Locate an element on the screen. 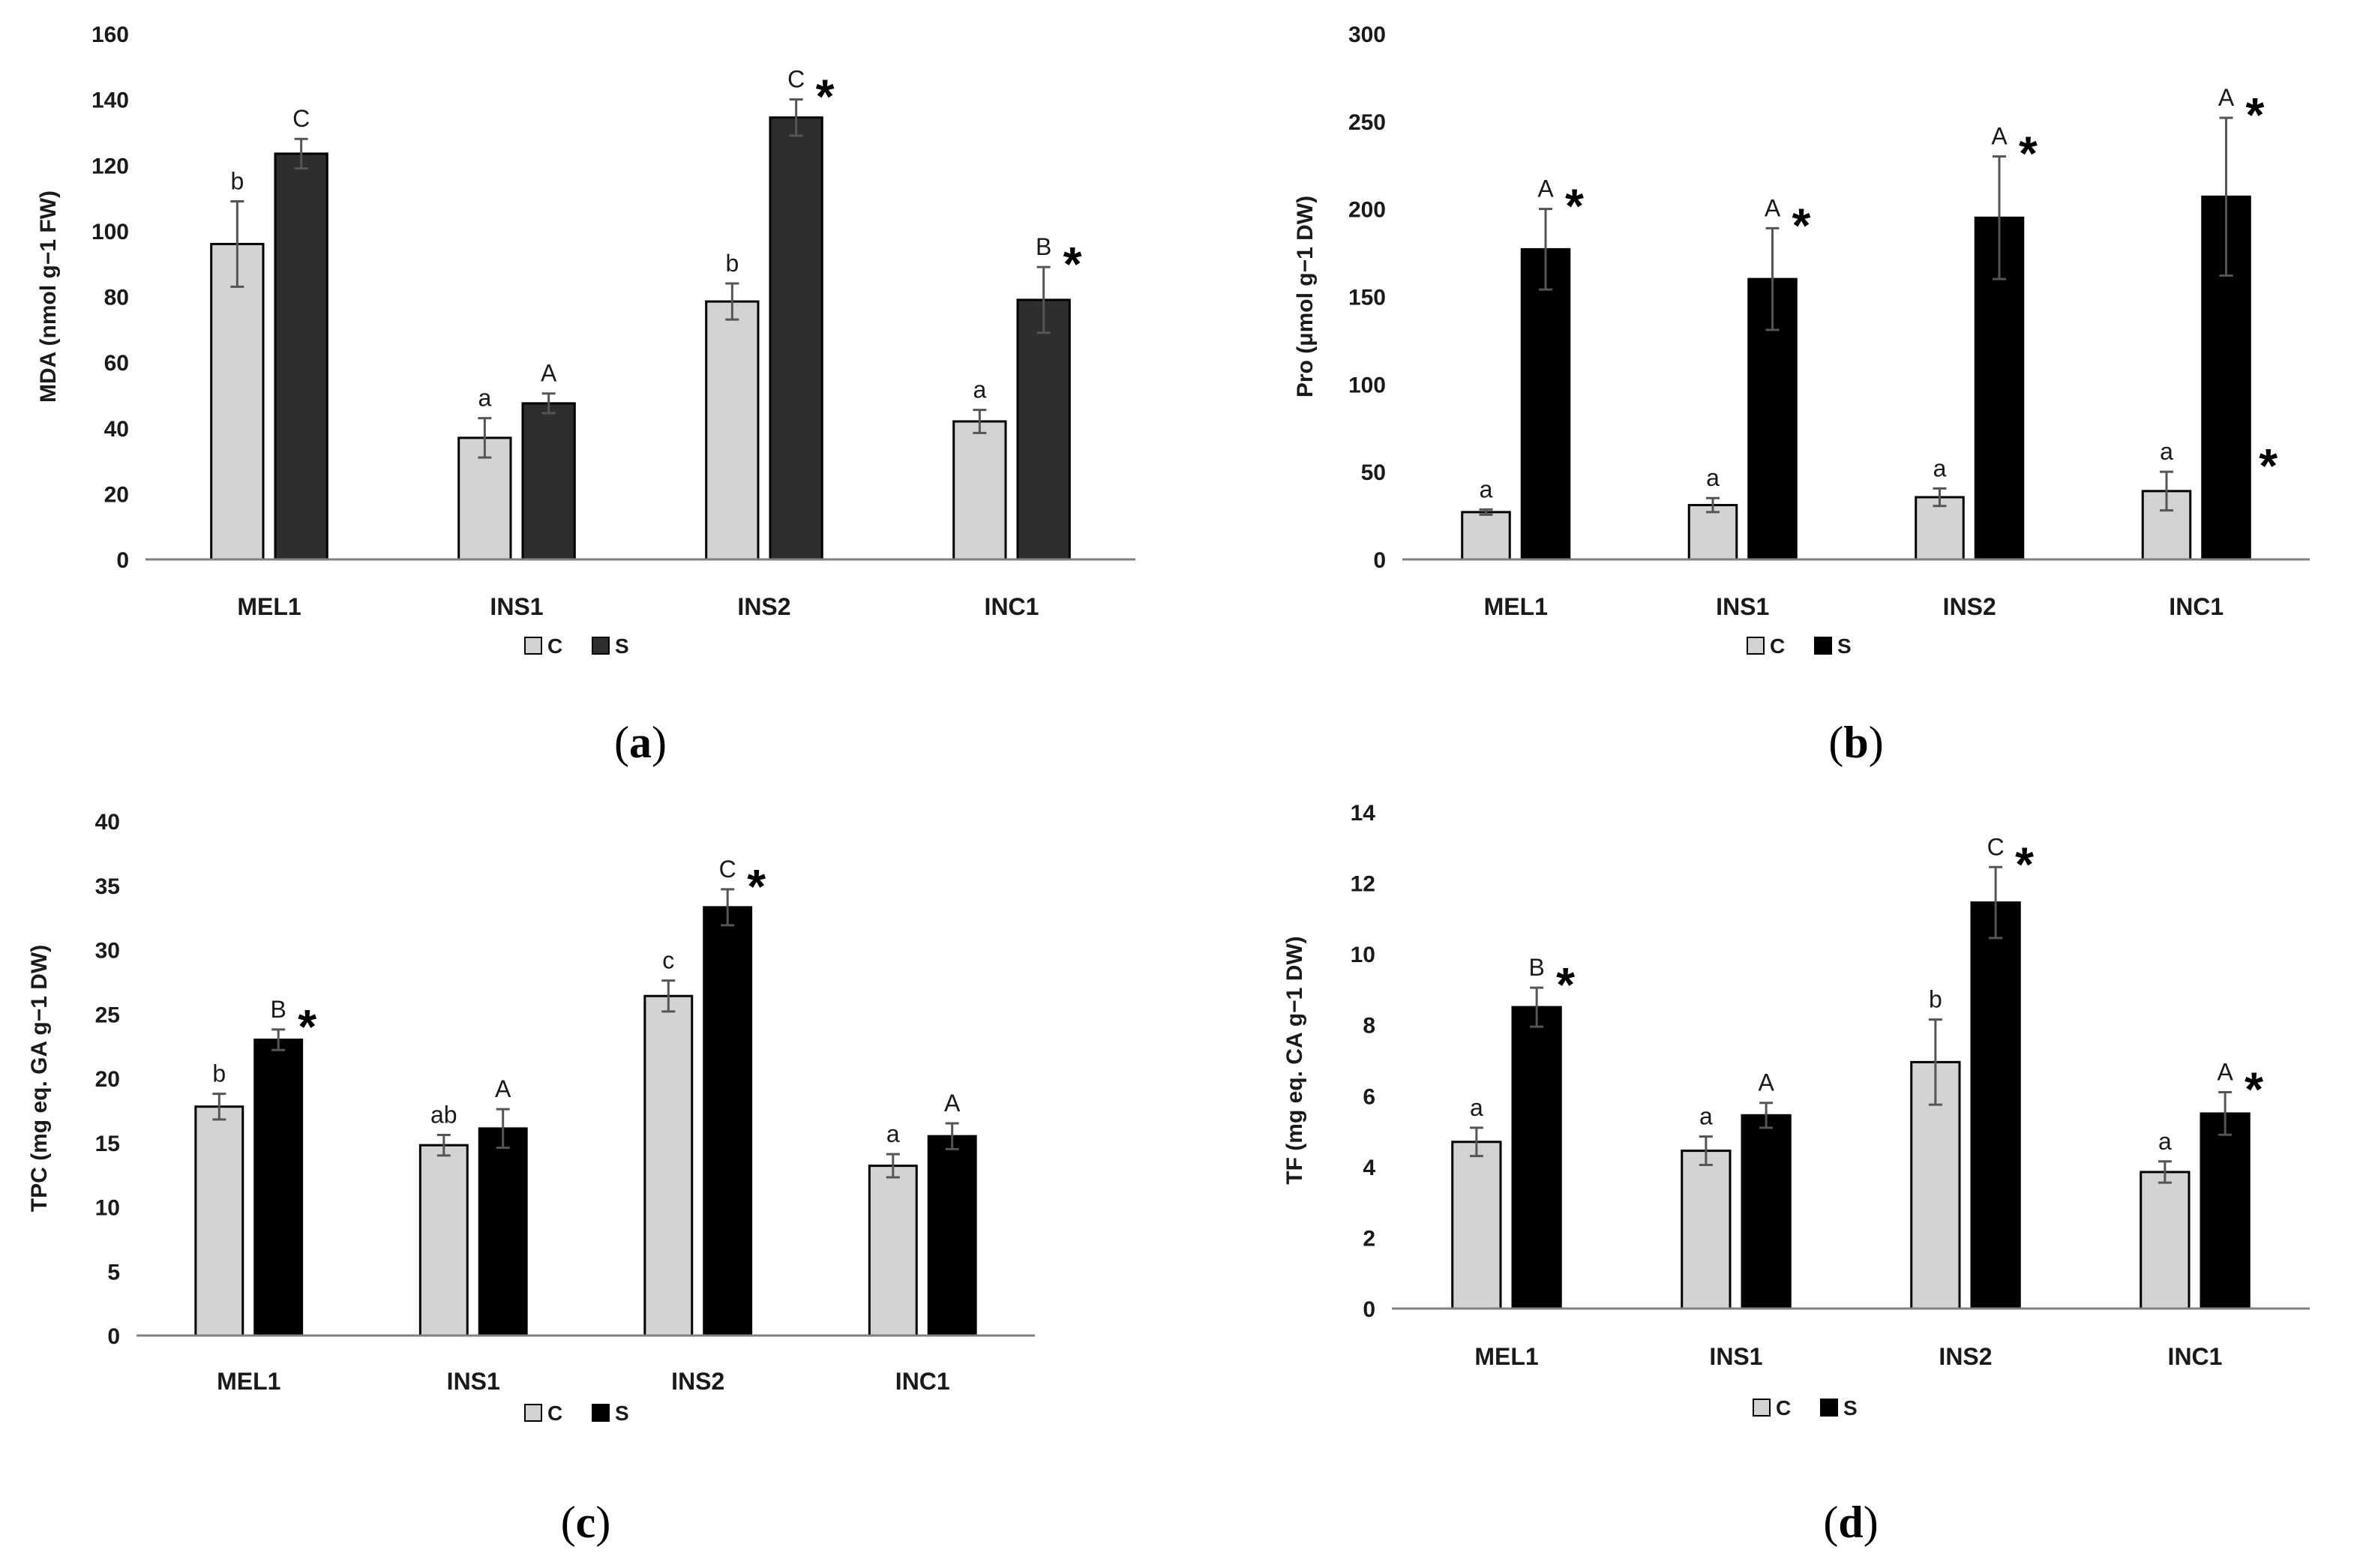  y-tick-label: 60 is located at coordinates (116, 364).